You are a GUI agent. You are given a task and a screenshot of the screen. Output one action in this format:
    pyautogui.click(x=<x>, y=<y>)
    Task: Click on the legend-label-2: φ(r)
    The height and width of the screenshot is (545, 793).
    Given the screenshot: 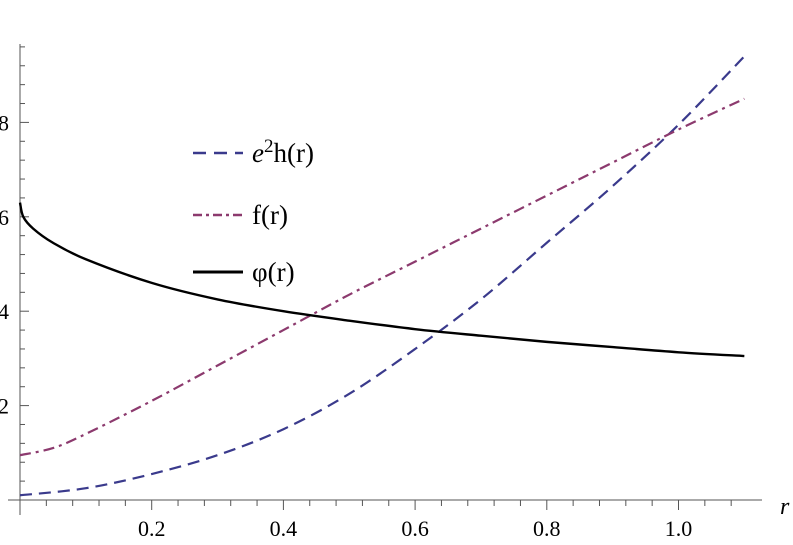 What is the action you would take?
    pyautogui.click(x=273, y=272)
    